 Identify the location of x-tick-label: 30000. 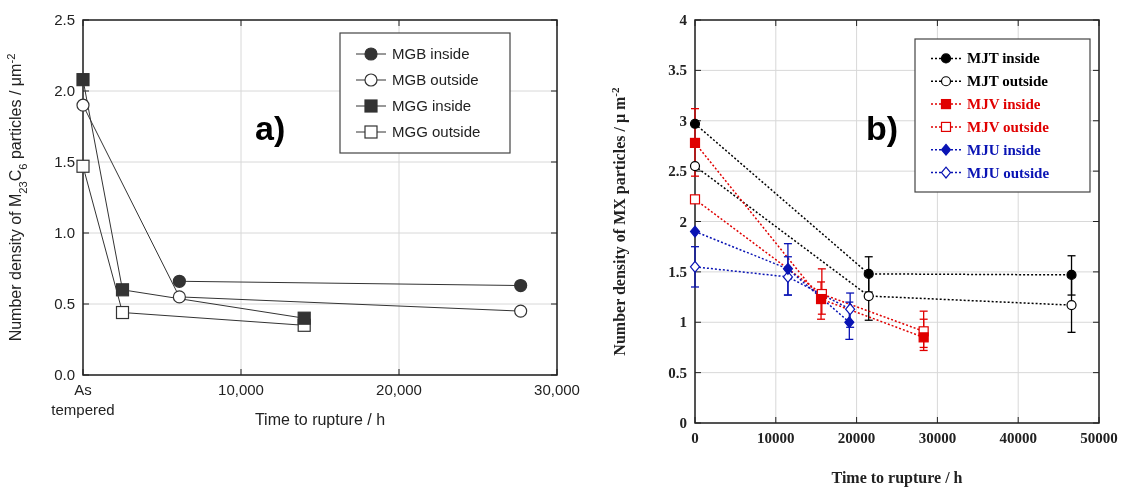
(937, 438).